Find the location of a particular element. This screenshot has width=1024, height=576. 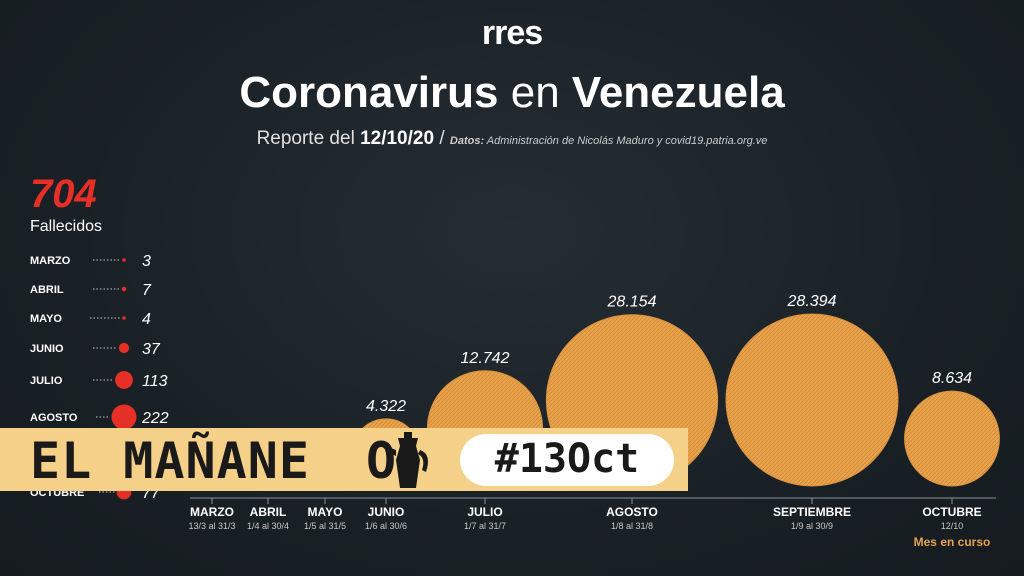

x-tick-label: MARZO is located at coordinates (212, 512).